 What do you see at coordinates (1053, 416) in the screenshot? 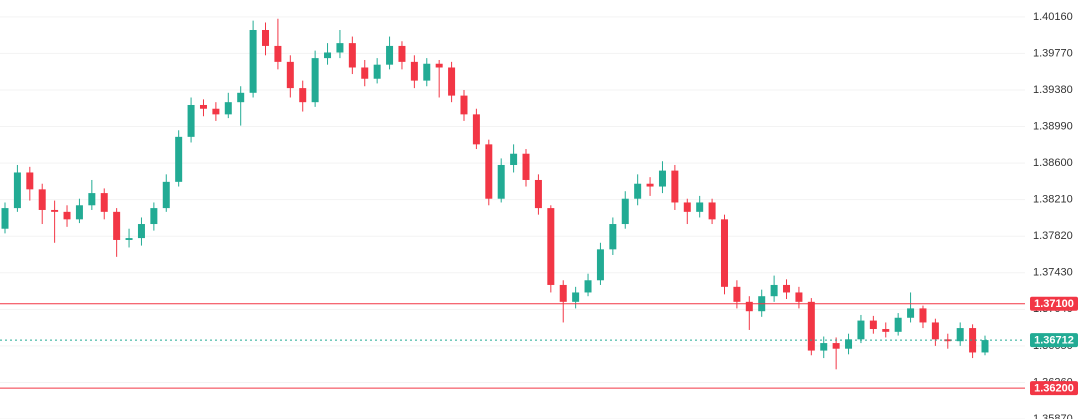
I see `y-tick-label: 1.35870` at bounding box center [1053, 416].